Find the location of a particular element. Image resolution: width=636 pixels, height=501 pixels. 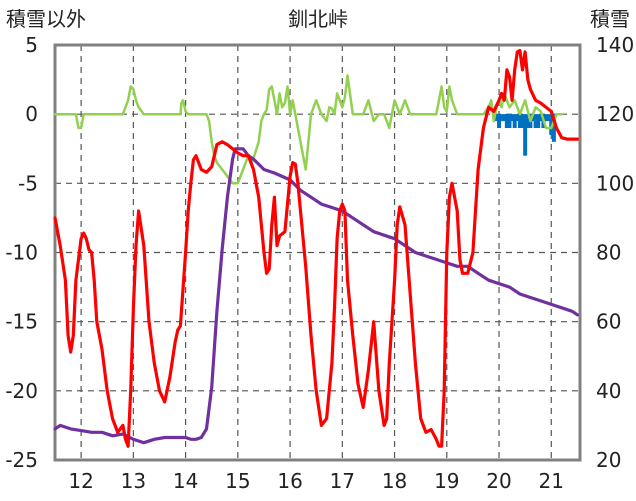

right-tick-label: 80 is located at coordinates (608, 253).